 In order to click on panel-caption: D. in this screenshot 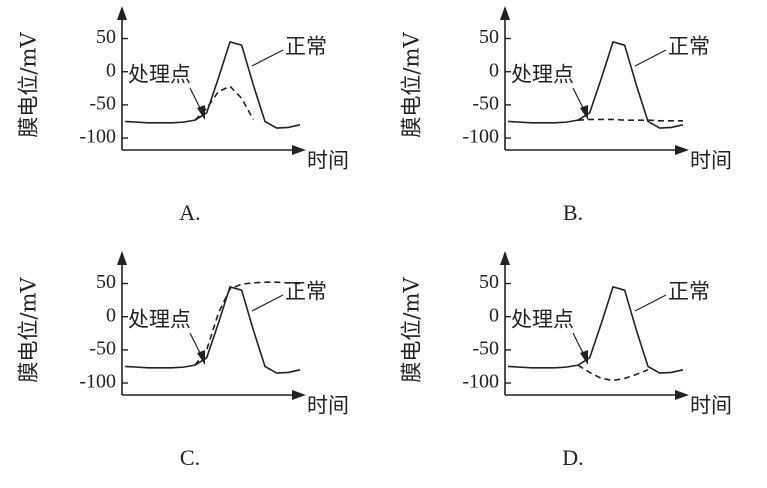, I will do `click(572, 457)`.